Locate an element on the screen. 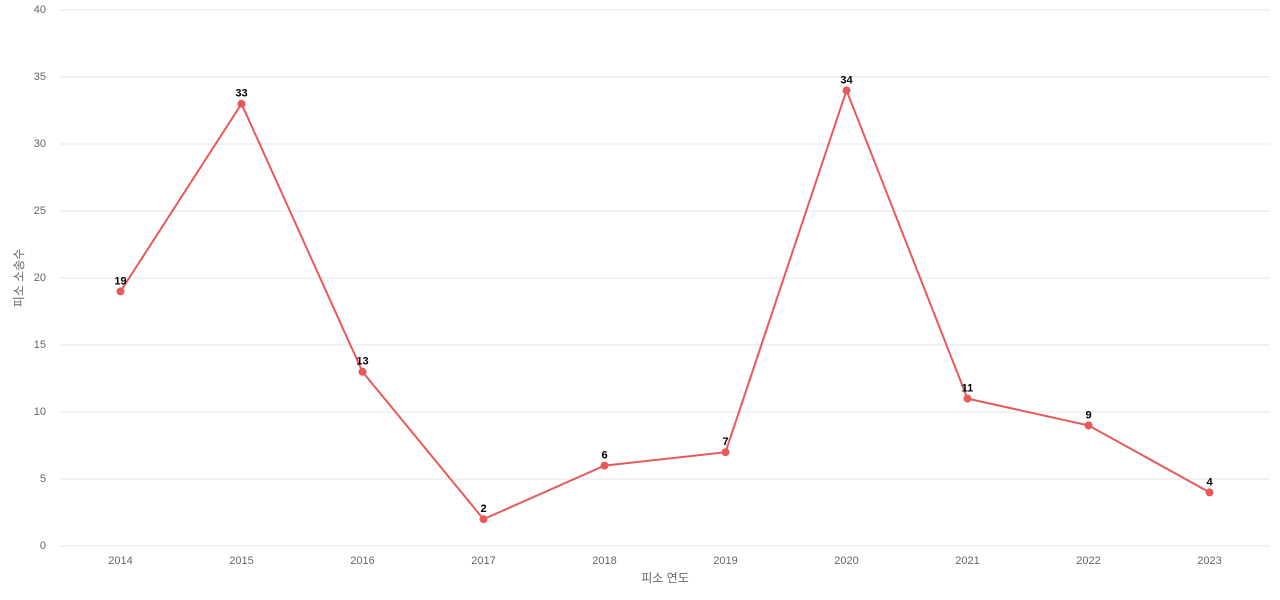  value-label: 6 is located at coordinates (604, 456).